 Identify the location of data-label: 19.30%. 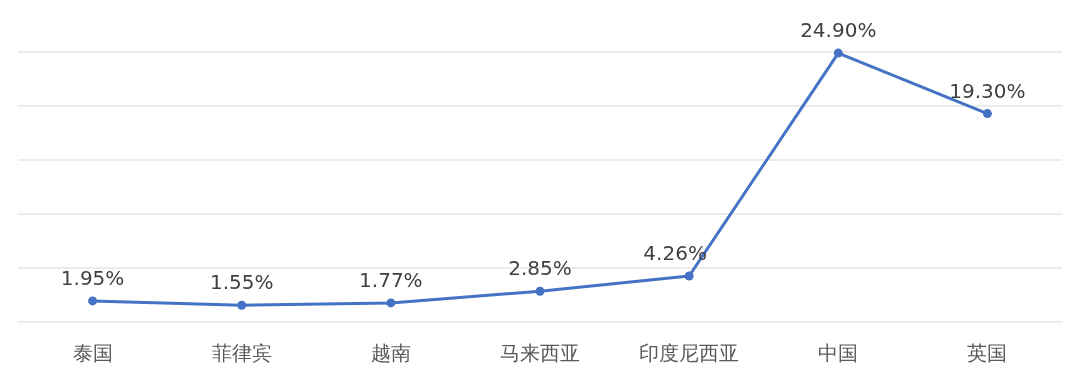
(987, 90).